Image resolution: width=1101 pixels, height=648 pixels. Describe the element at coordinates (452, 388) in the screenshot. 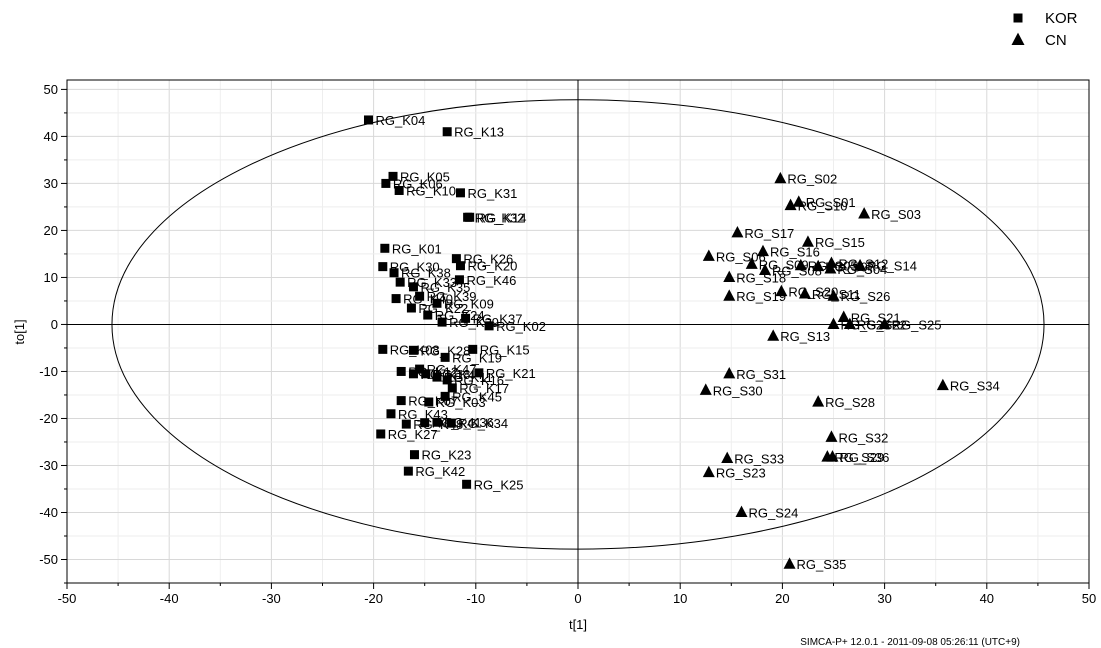

I see `point-rg-k17` at that location.